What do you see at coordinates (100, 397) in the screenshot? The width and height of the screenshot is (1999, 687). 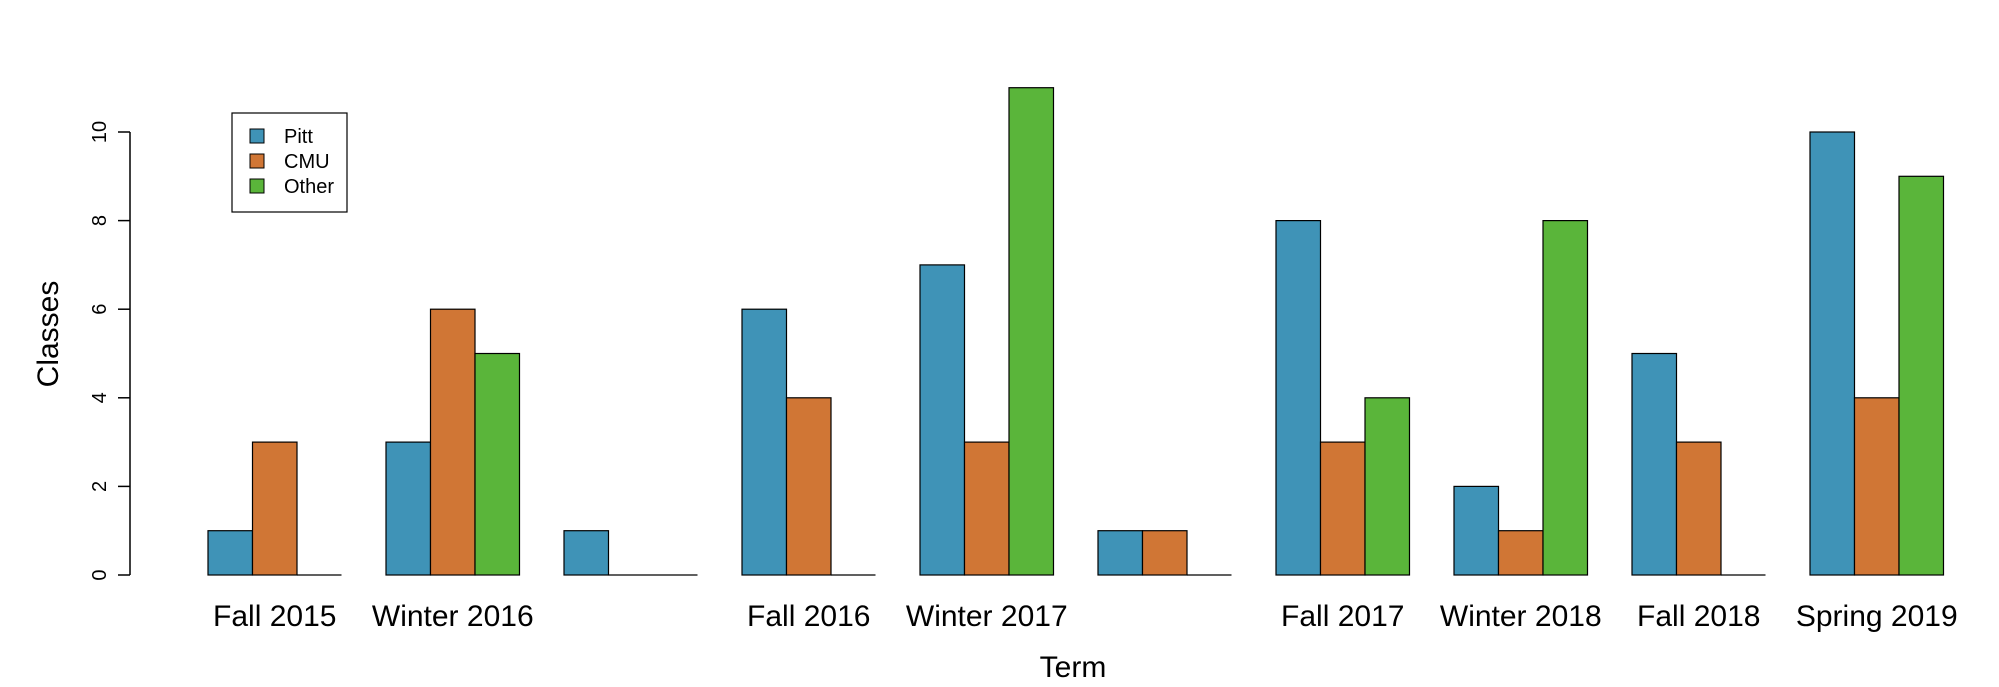 I see `y-tick-label: 4` at bounding box center [100, 397].